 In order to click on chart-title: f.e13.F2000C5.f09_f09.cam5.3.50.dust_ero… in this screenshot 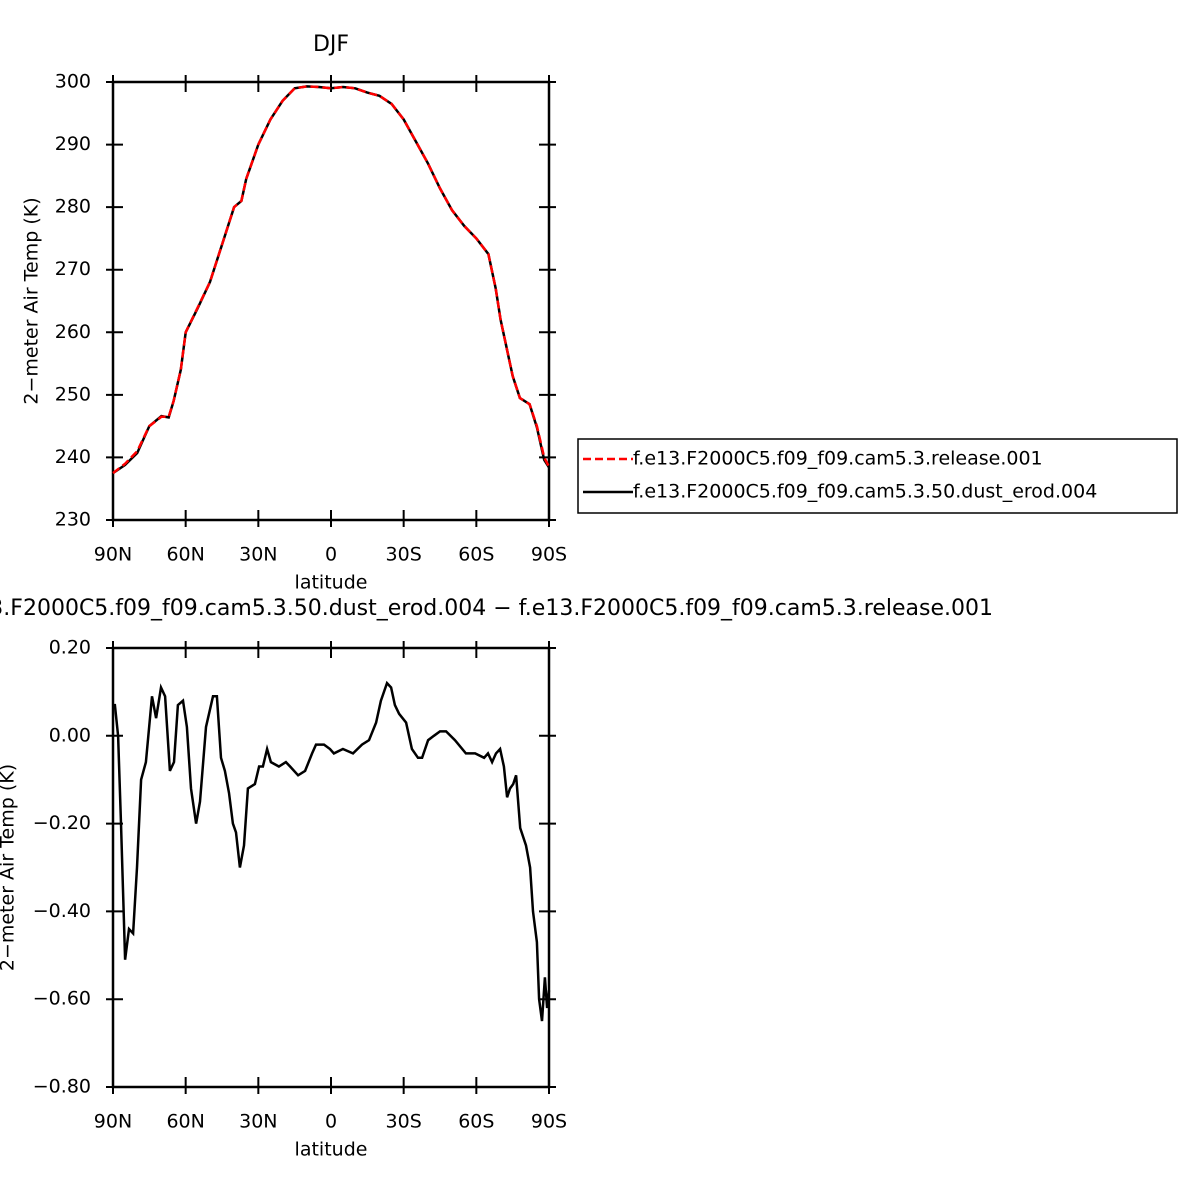, I will do `click(496, 608)`.